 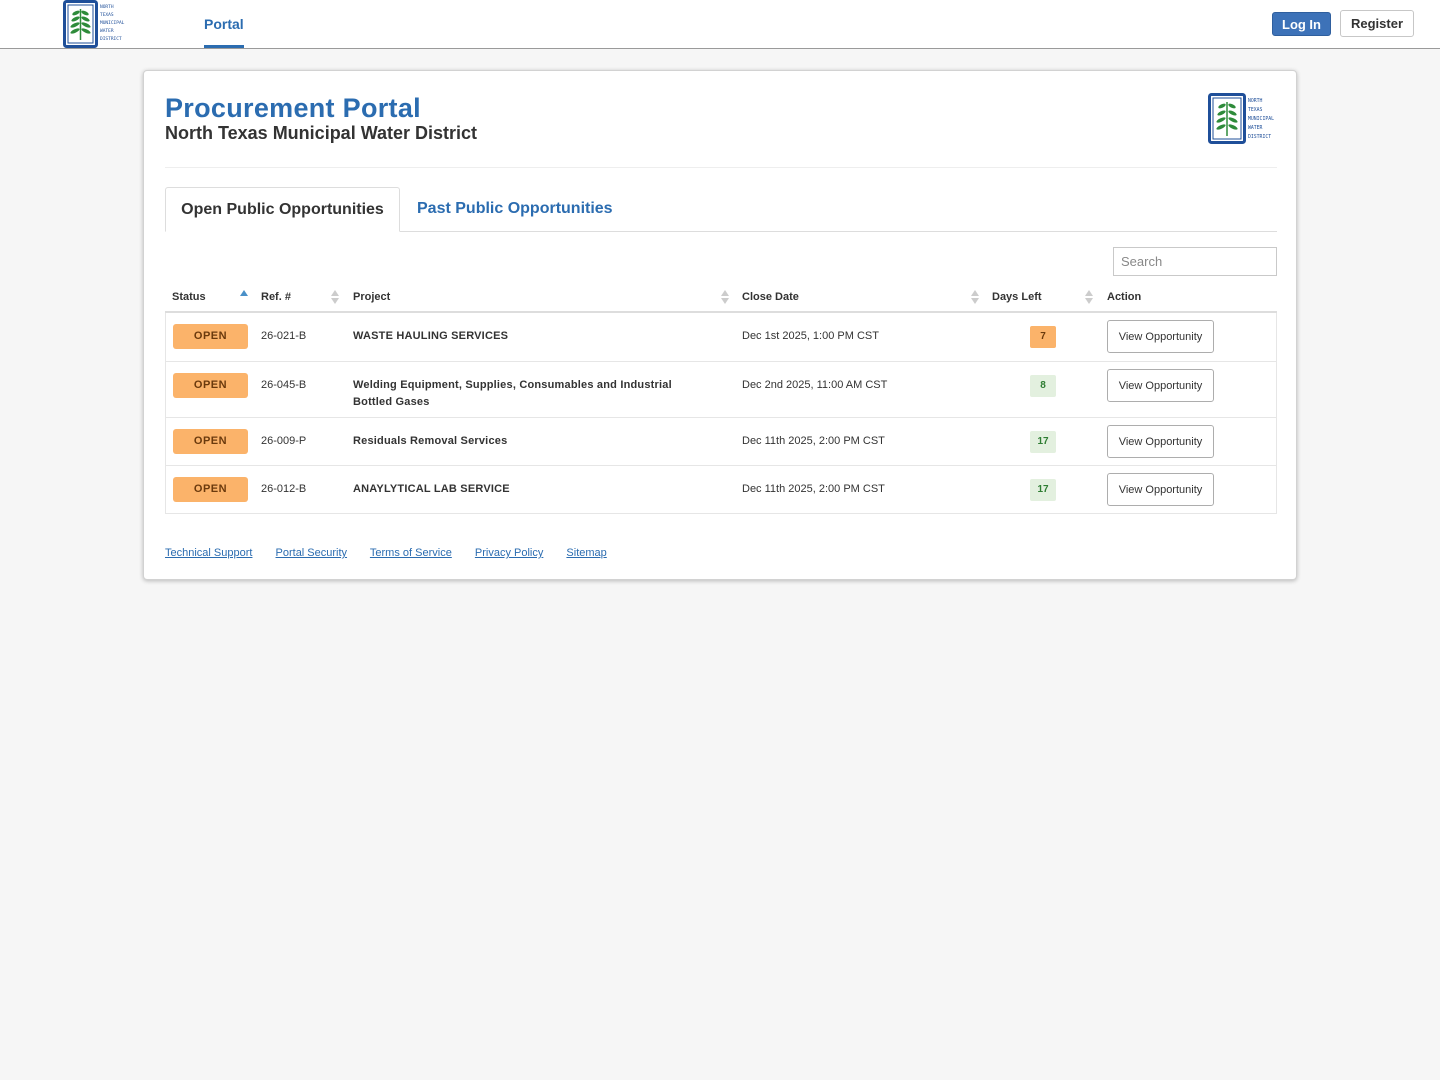 I want to click on nav-portal-link: Portal, so click(x=224, y=24).